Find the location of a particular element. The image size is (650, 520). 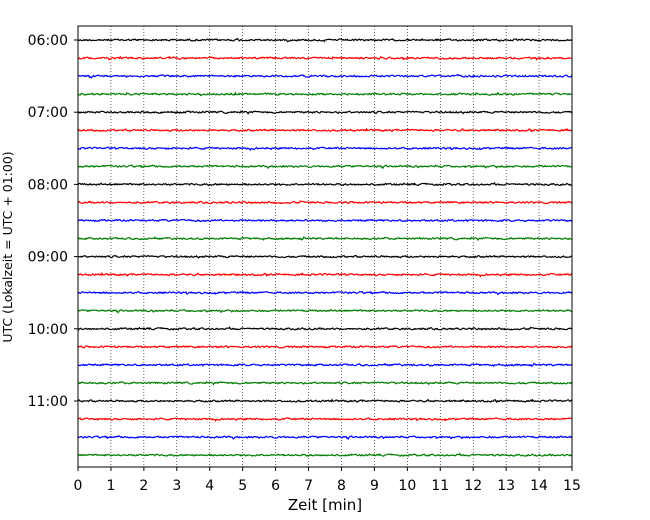

x-tick-label: 10 is located at coordinates (407, 486).